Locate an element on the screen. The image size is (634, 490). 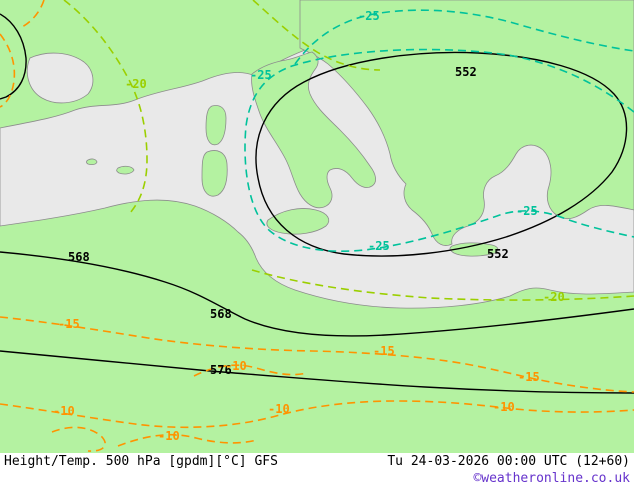
isotherm-minus10-squiggle-b is located at coordinates (187, 440).